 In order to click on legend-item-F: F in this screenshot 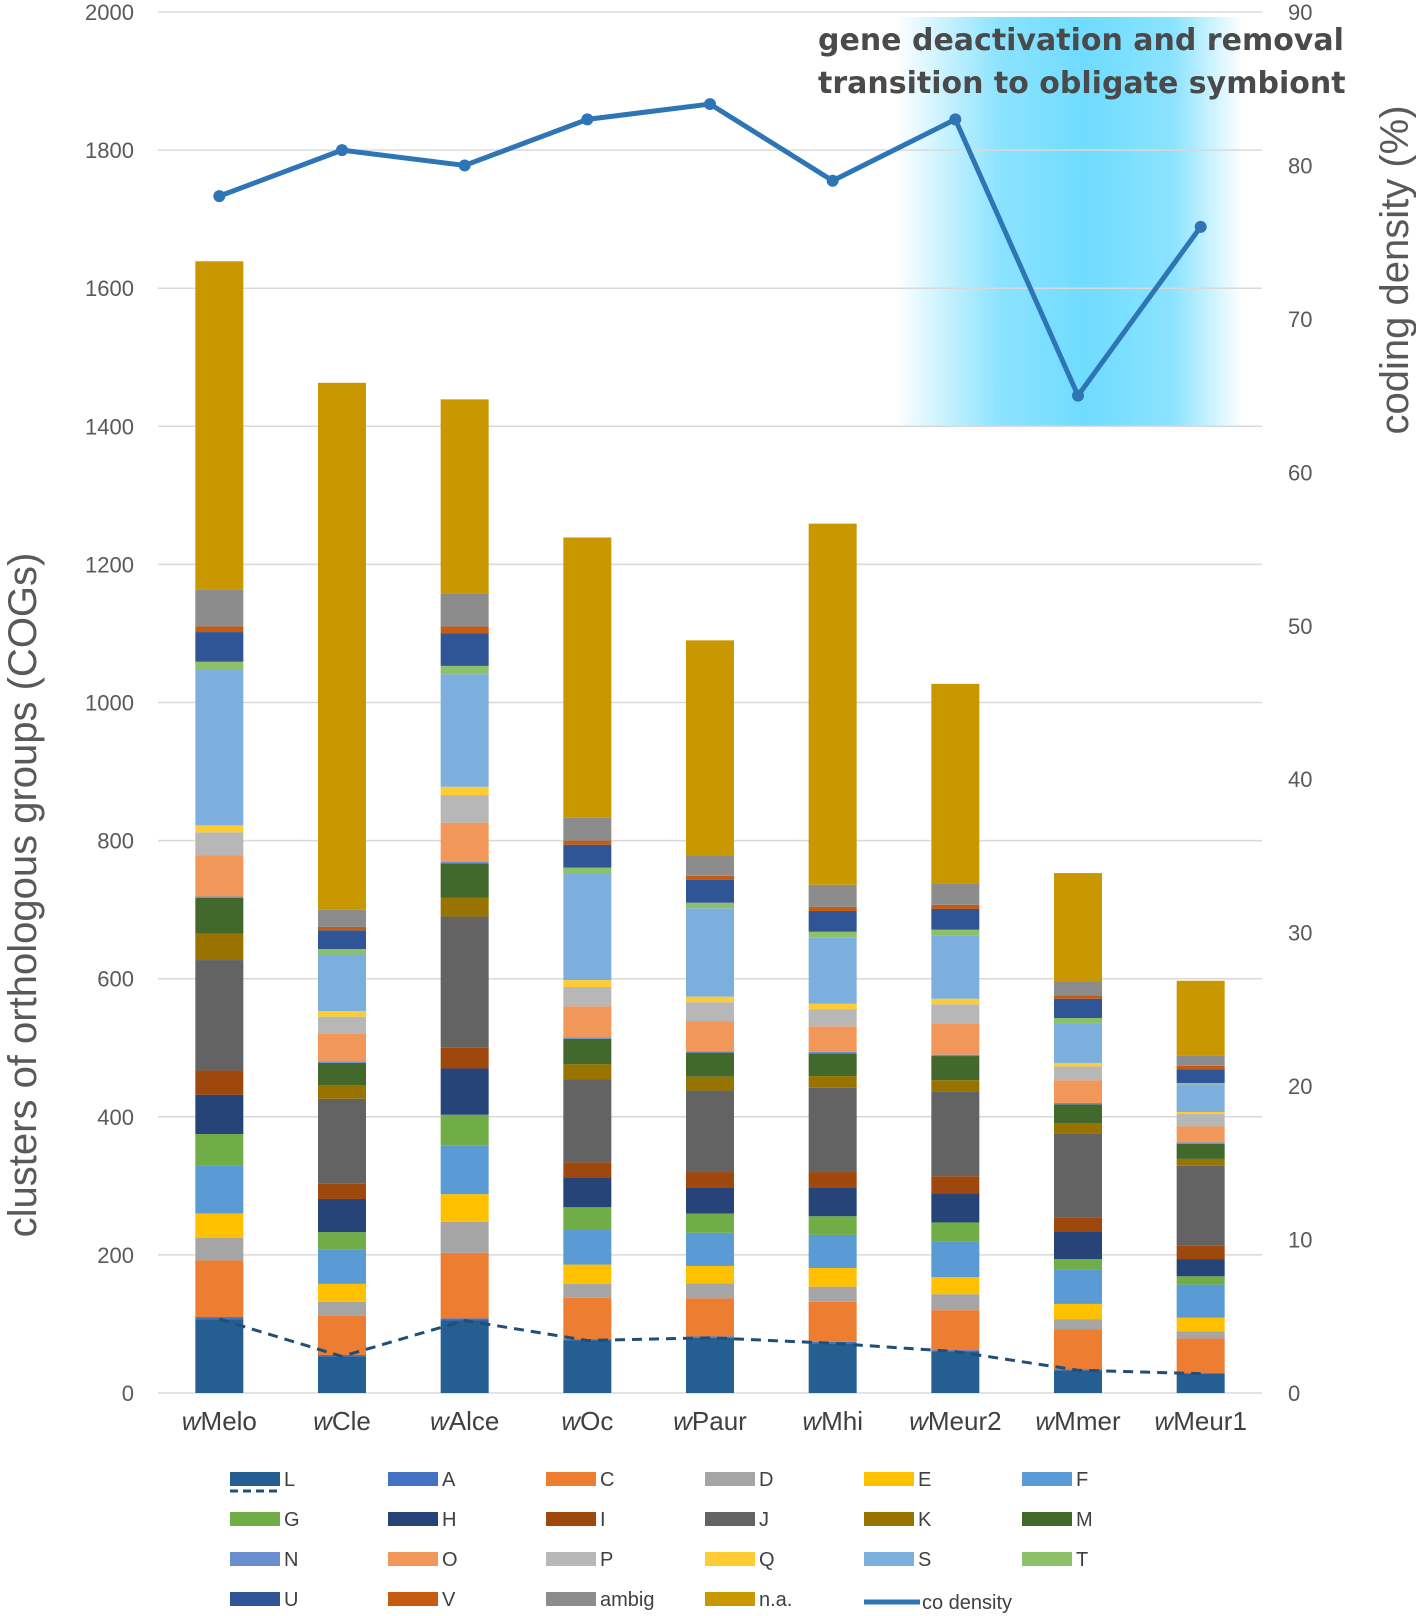, I will do `click(1055, 1480)`.